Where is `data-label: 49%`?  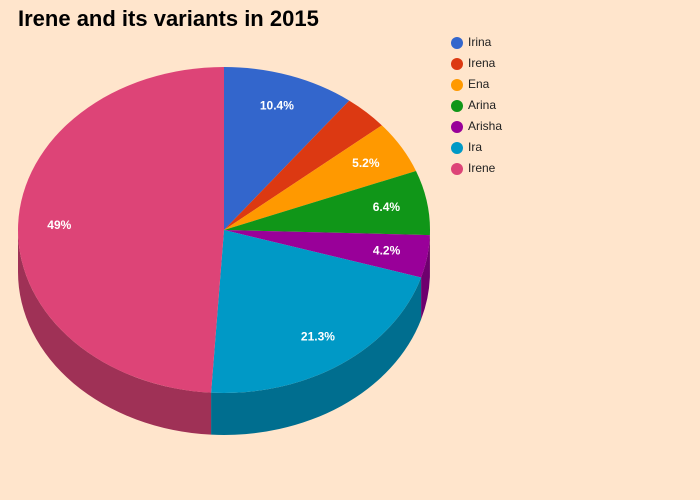 data-label: 49% is located at coordinates (59, 225).